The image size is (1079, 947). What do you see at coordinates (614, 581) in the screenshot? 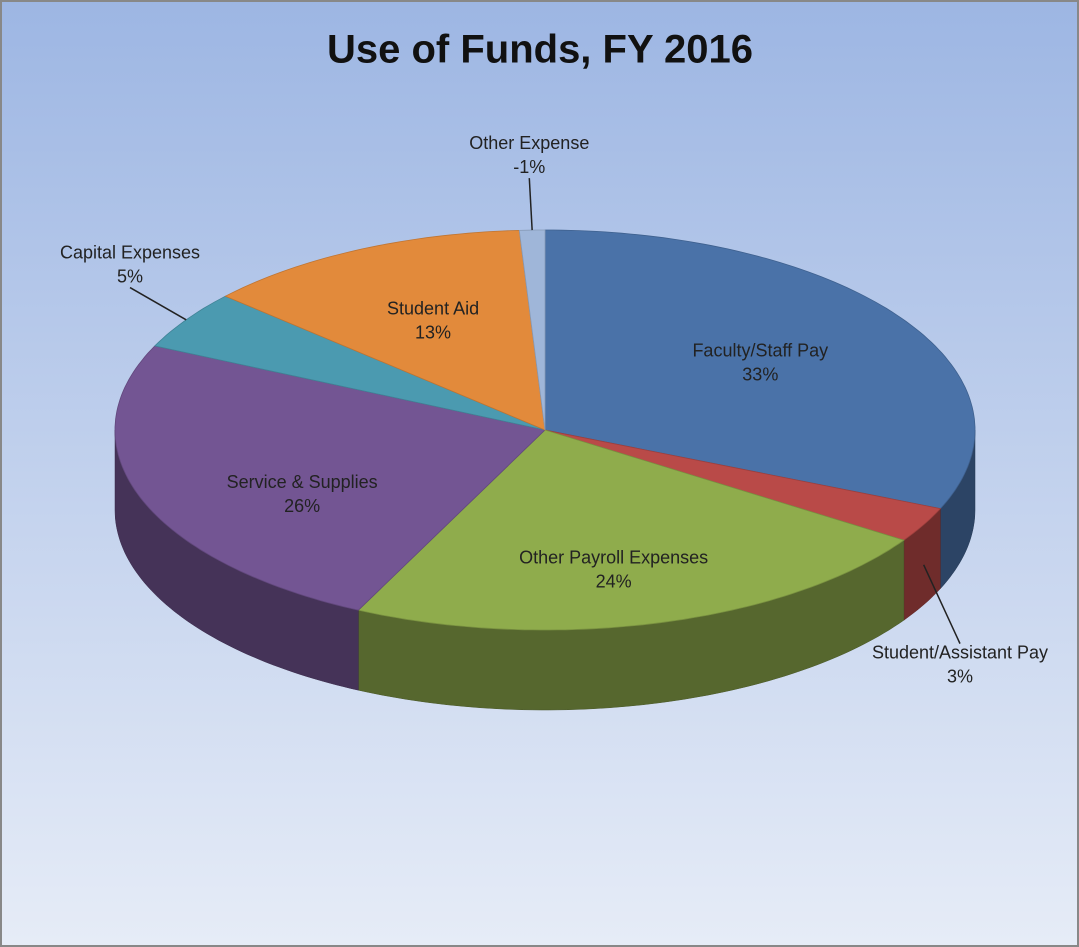
I see `data-label-value: 24%` at bounding box center [614, 581].